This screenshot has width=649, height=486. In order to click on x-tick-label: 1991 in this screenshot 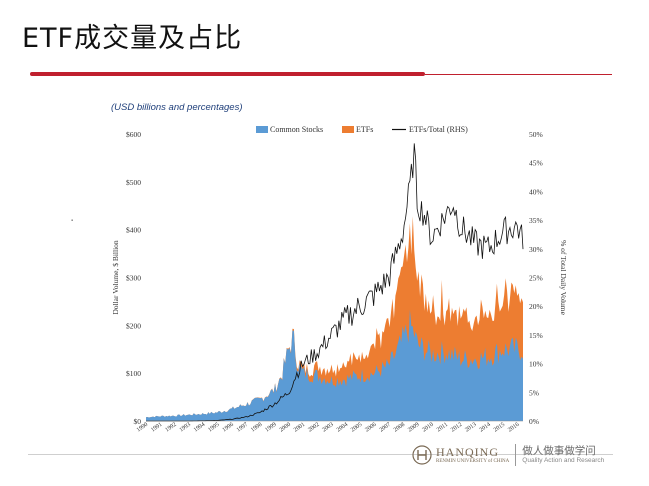, I will do `click(156, 428)`.